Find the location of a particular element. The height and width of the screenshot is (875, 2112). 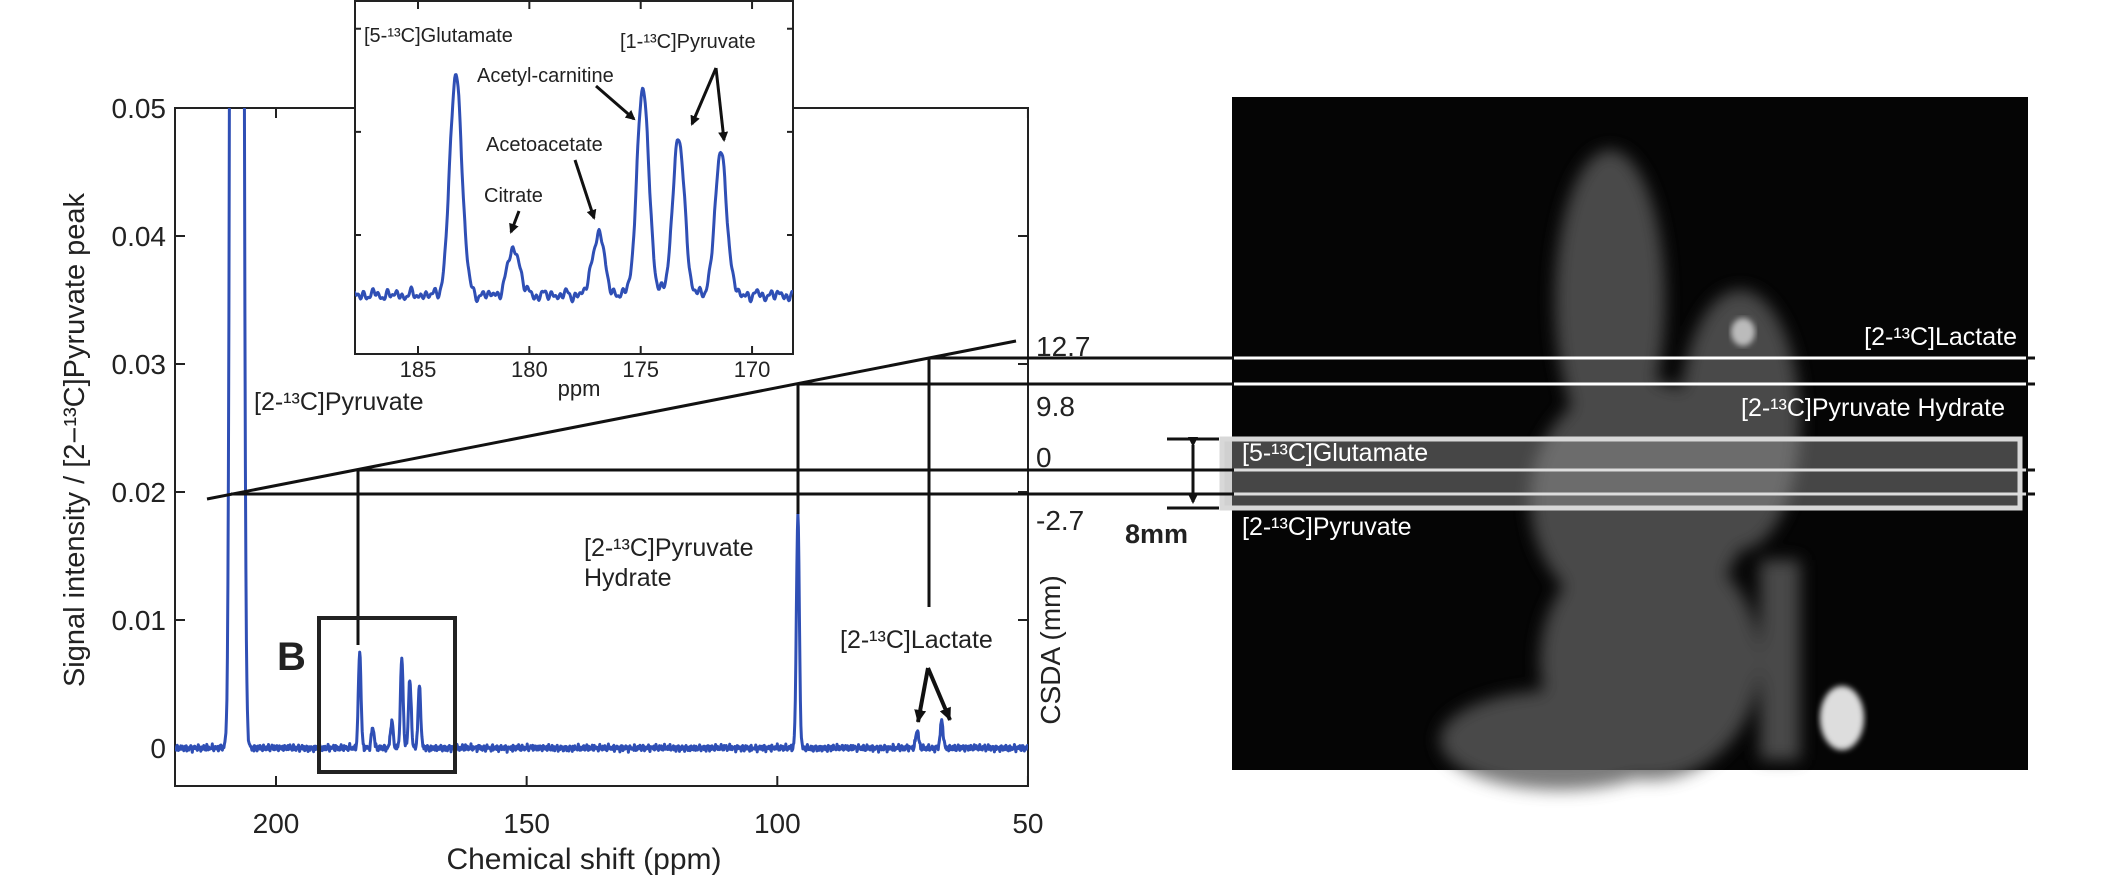

pyruvate-label: [2-¹³C]Pyruvate is located at coordinates (338, 402).